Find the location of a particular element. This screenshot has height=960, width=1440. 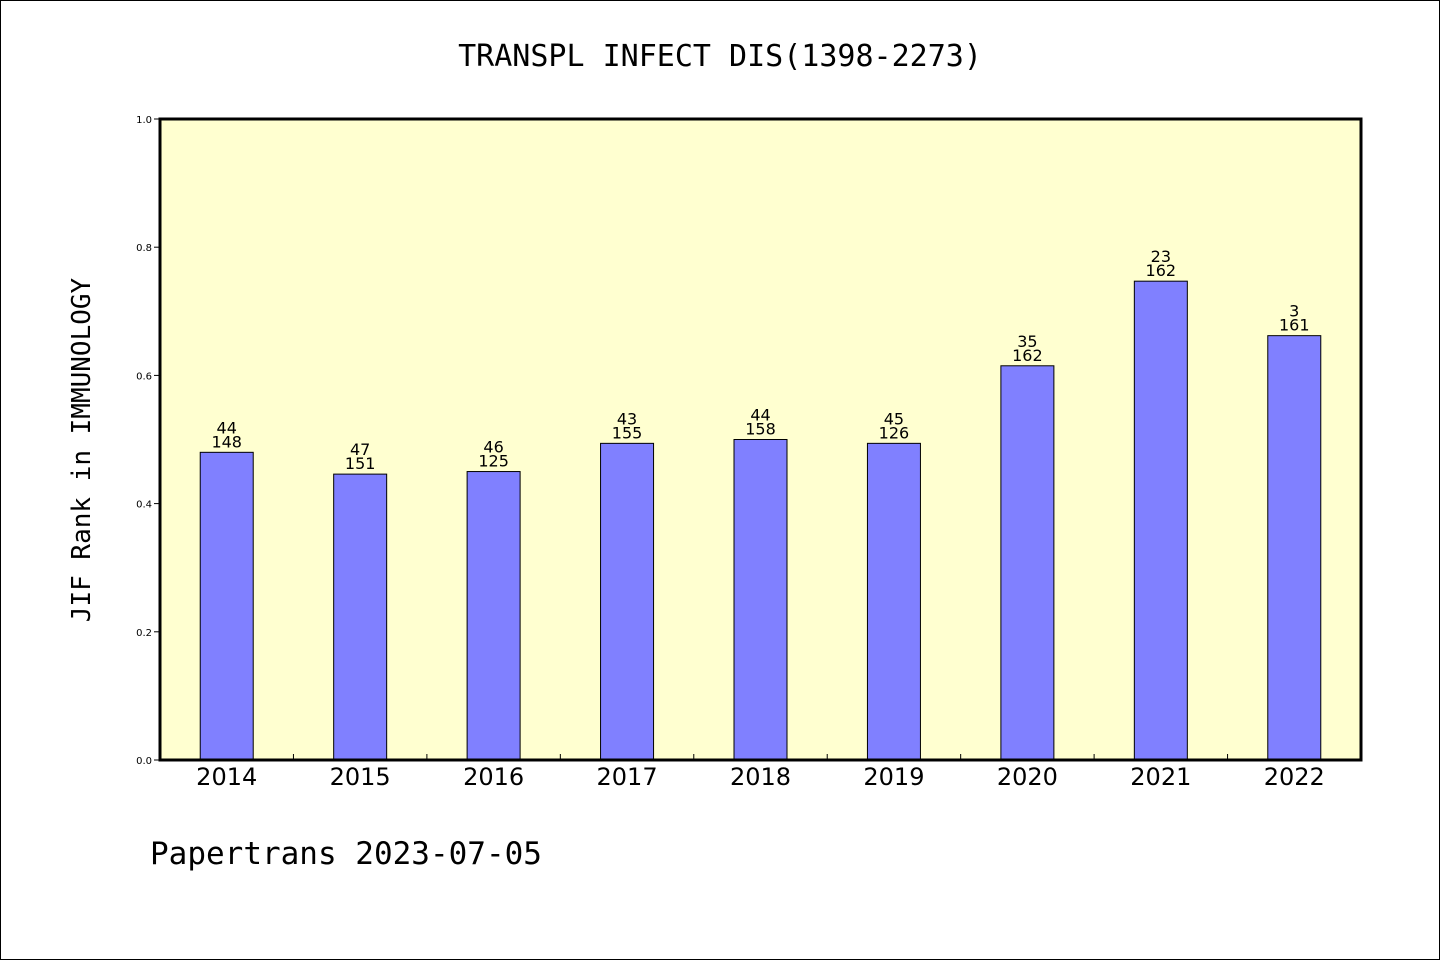

bar-2019 is located at coordinates (893, 601).